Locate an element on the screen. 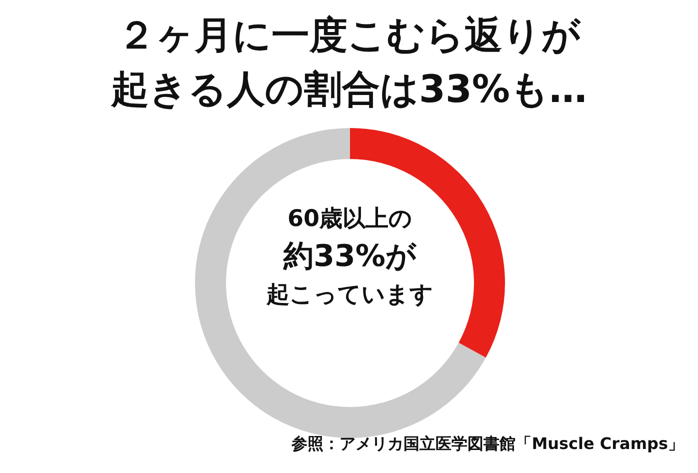 This screenshot has width=698, height=473. text: 参照：アメリカ国立医学図書館「Muscle Cramps」 is located at coordinates (488, 444).